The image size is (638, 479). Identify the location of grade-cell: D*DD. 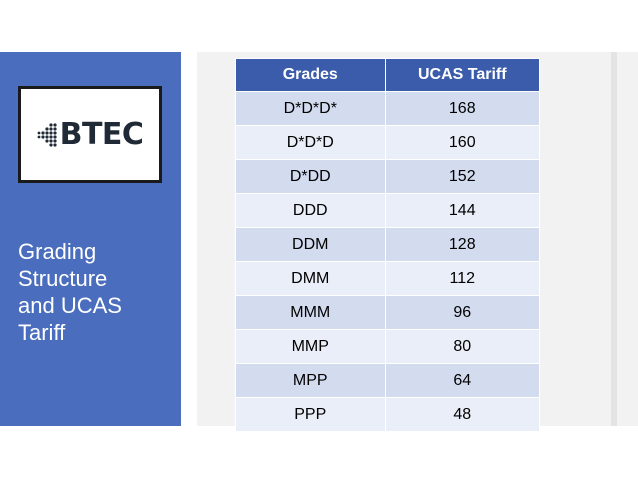
(310, 176).